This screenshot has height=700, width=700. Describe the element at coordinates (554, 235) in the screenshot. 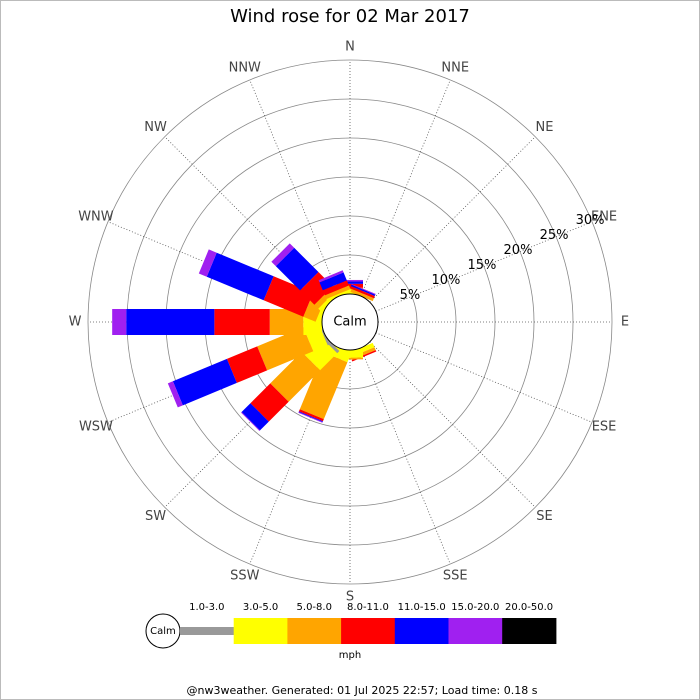

I see `r-tick-label: 25%` at that location.